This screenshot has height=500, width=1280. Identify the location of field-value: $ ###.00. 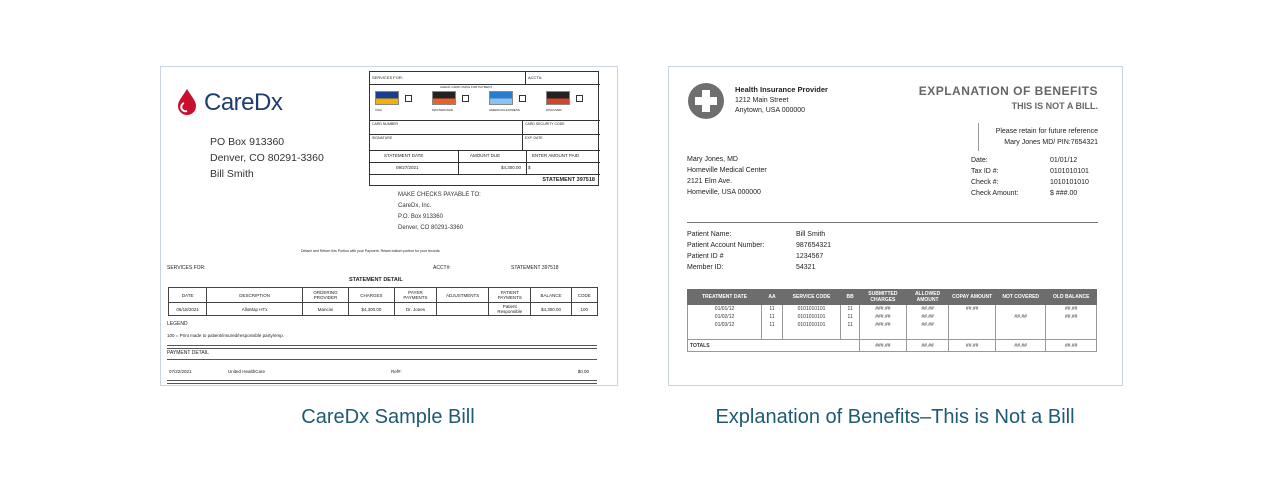
(1064, 193).